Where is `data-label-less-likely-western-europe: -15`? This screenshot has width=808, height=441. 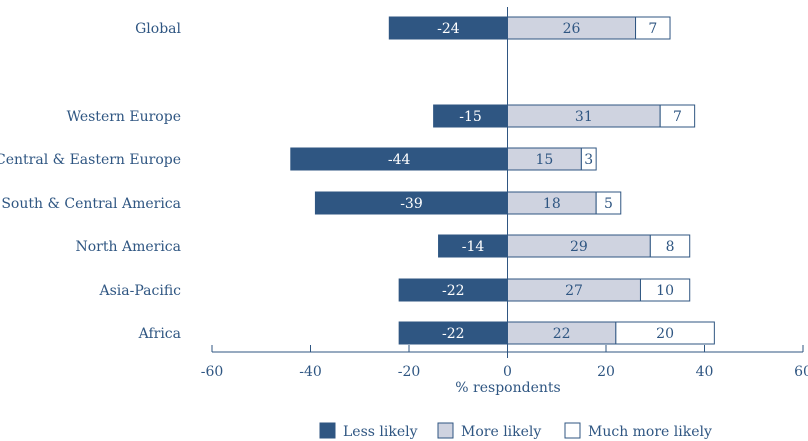
data-label-less-likely-western-europe: -15 is located at coordinates (470, 117).